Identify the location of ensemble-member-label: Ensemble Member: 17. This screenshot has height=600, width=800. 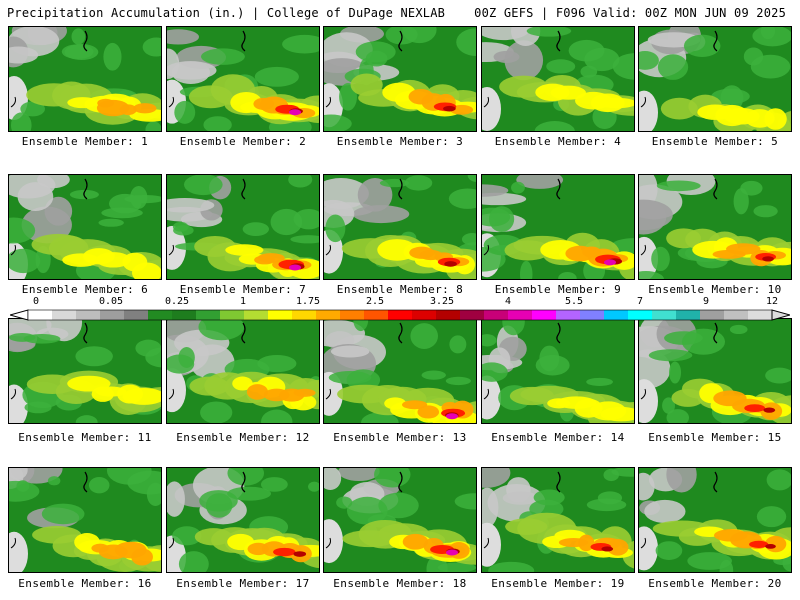
(243, 583).